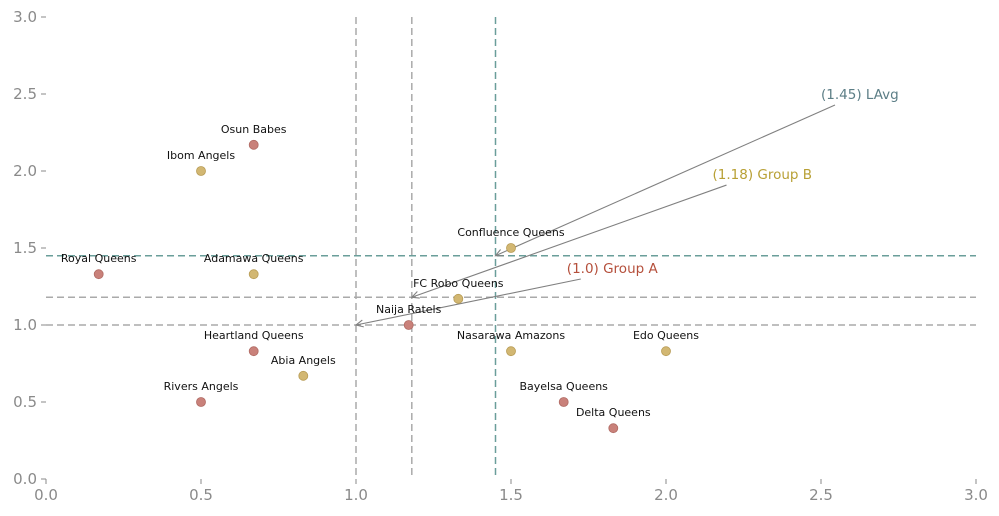  I want to click on annotation-labels: (1.45) LAvg (1.18) Group B (1.0) Group A, so click(733, 182).